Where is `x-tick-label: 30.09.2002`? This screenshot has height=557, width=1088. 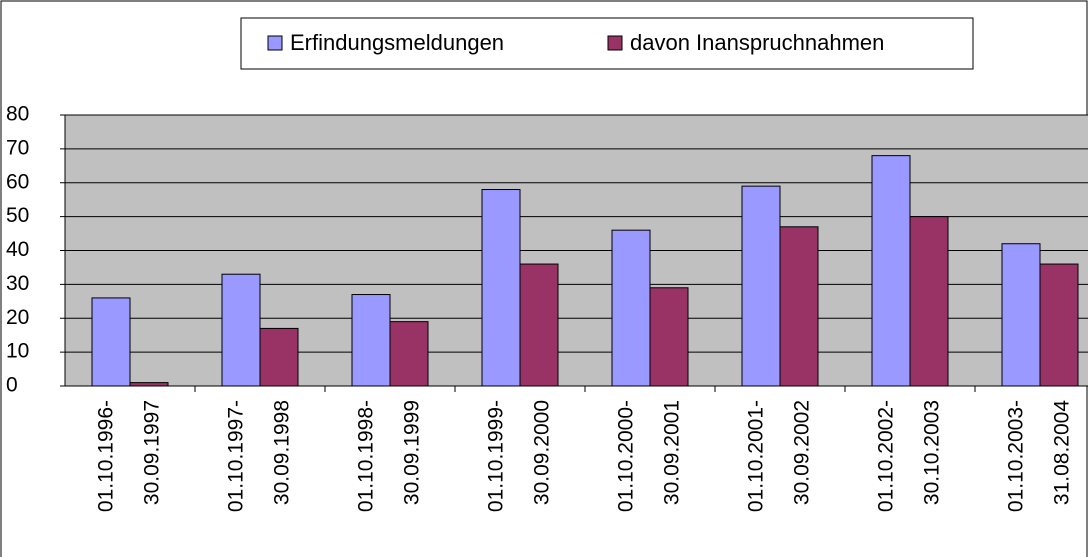
x-tick-label: 30.09.2002 is located at coordinates (802, 452).